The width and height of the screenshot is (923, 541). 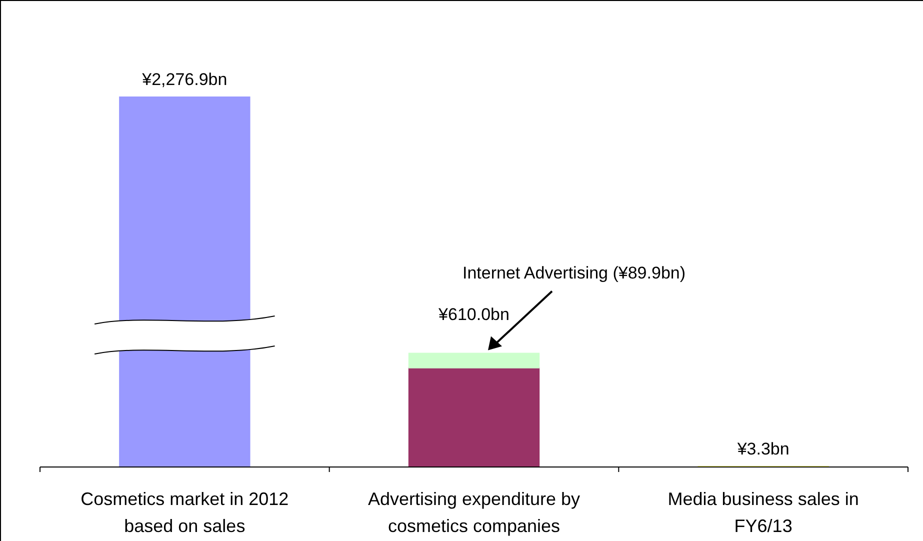 I want to click on data-label: Internet Advertising (¥89.9bn), so click(x=574, y=272).